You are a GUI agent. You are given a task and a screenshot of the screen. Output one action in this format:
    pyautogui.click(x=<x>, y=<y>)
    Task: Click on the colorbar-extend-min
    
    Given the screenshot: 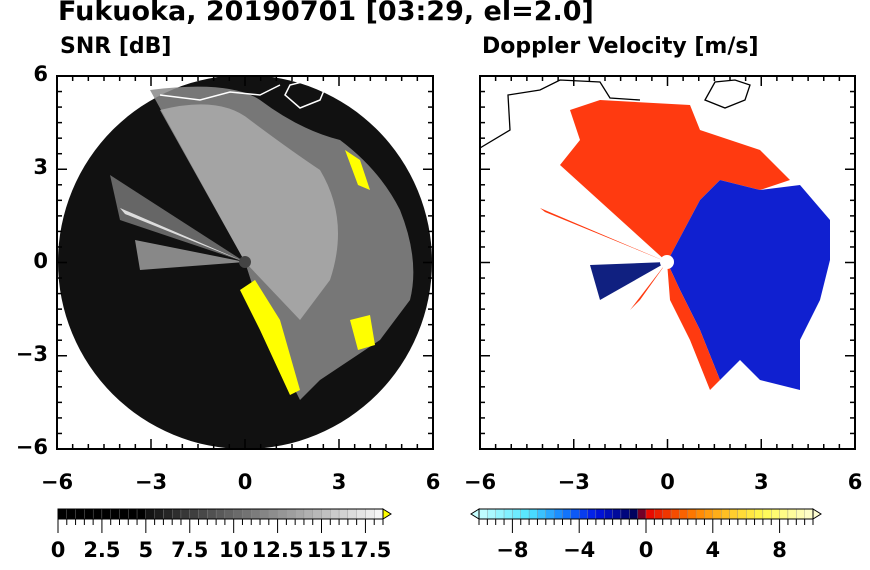 What is the action you would take?
    pyautogui.click(x=475, y=514)
    